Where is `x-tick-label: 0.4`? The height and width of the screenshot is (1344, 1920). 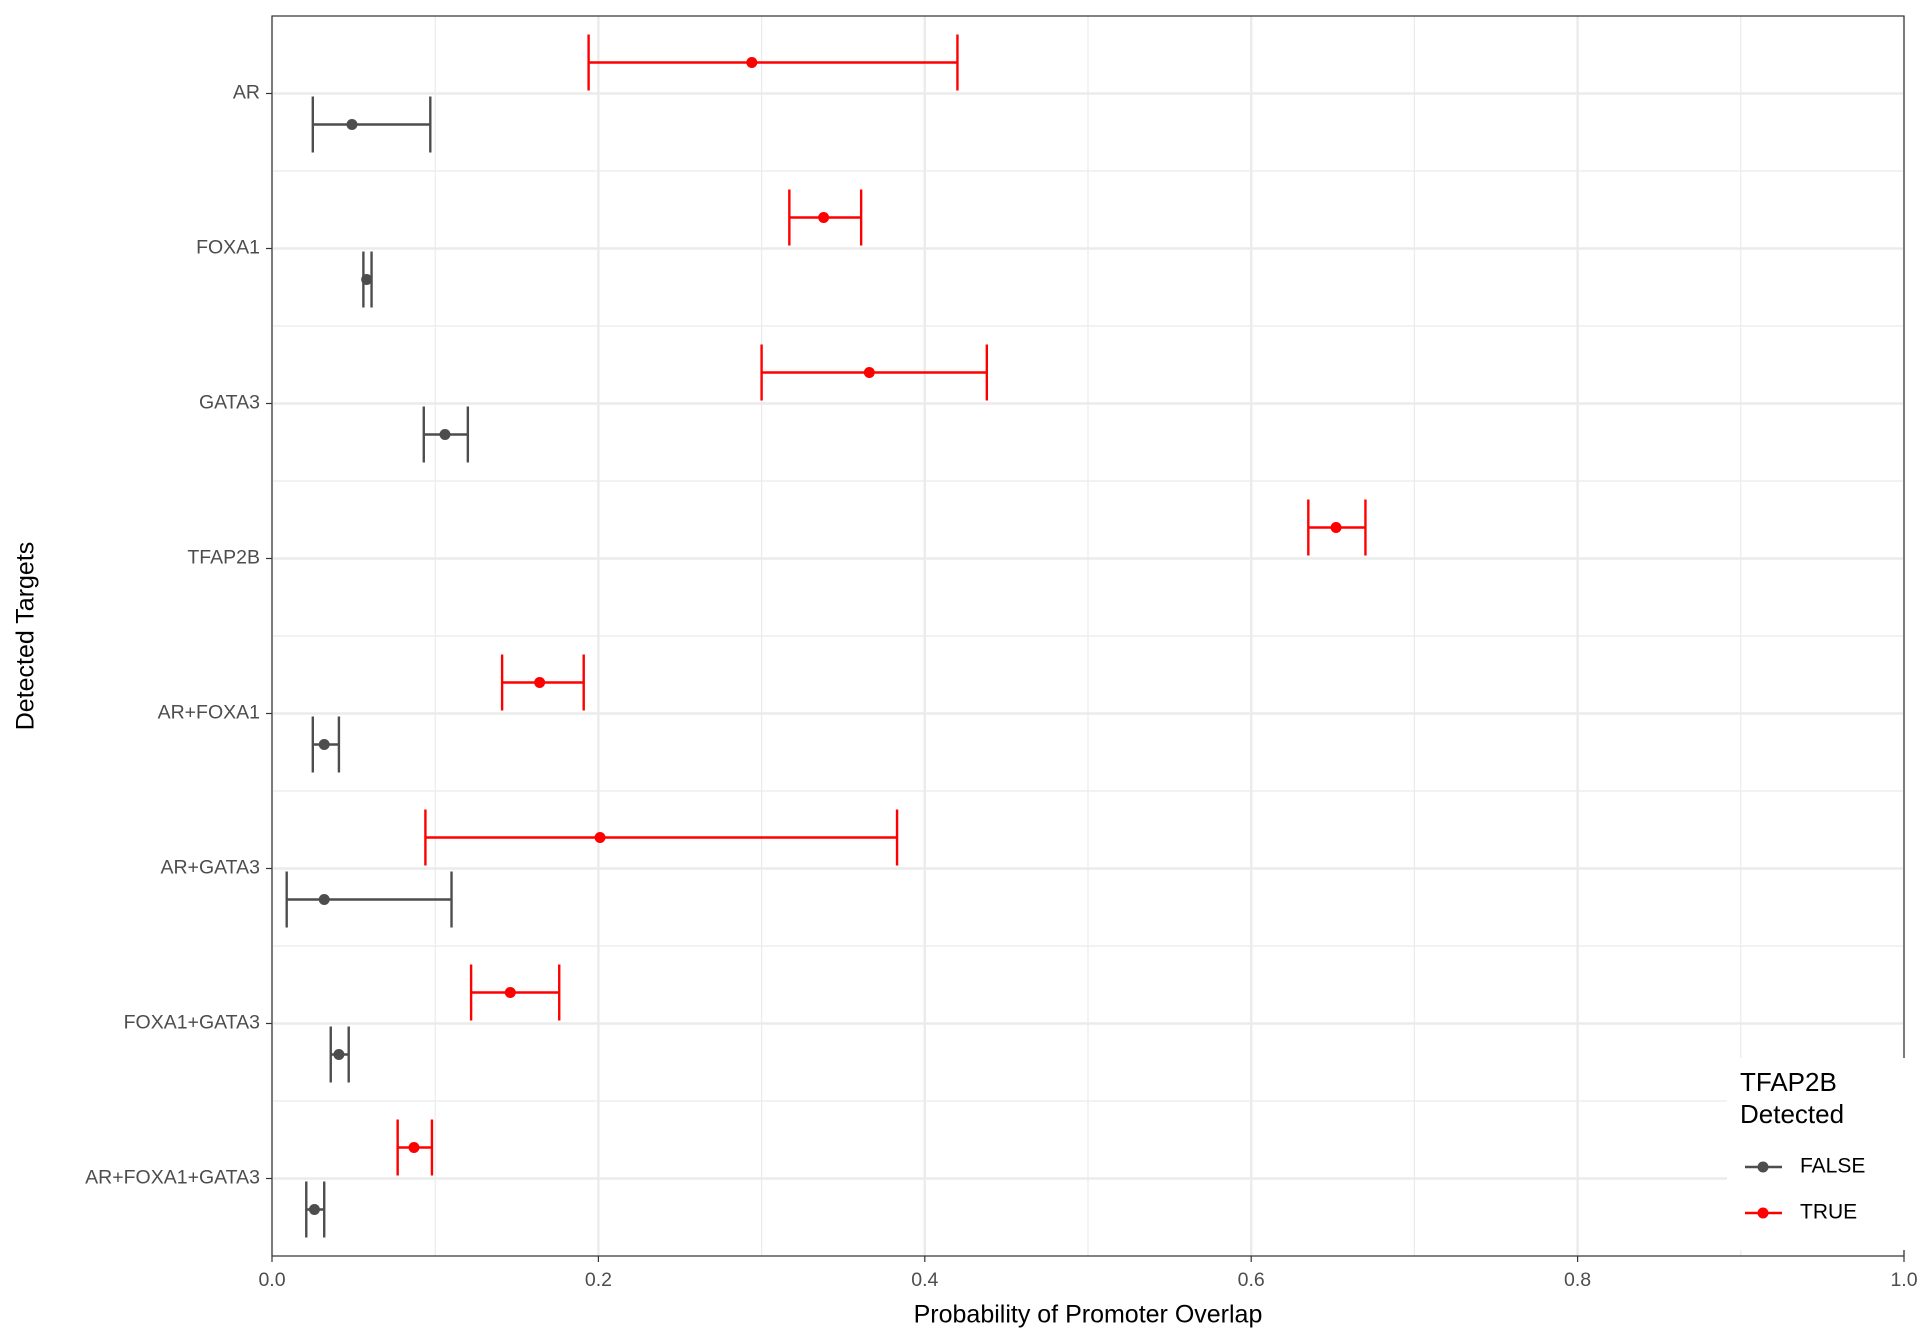 x-tick-label: 0.4 is located at coordinates (924, 1280).